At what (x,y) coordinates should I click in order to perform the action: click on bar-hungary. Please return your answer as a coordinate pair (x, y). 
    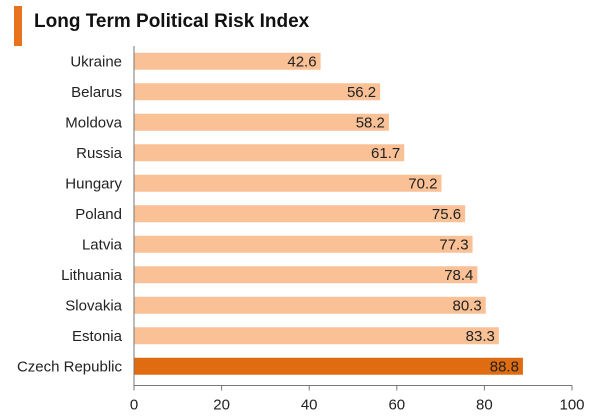
    Looking at the image, I should click on (288, 183).